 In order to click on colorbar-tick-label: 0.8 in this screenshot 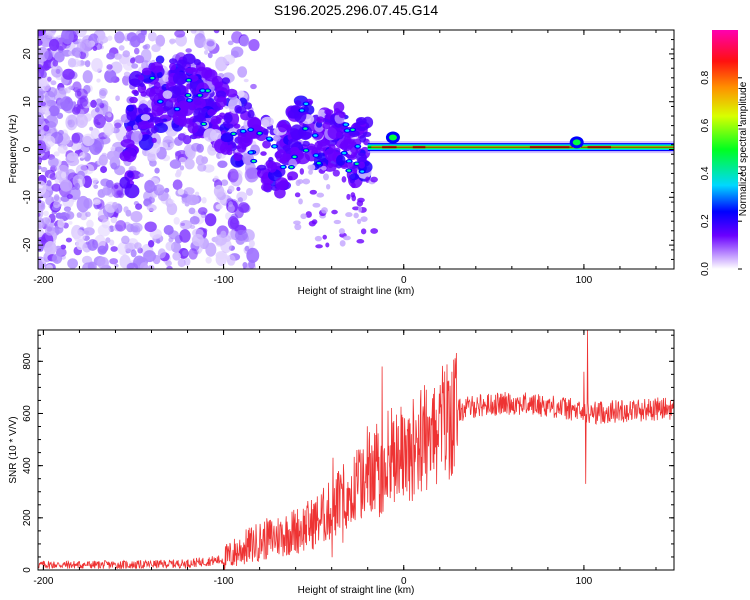, I will do `click(705, 77)`.